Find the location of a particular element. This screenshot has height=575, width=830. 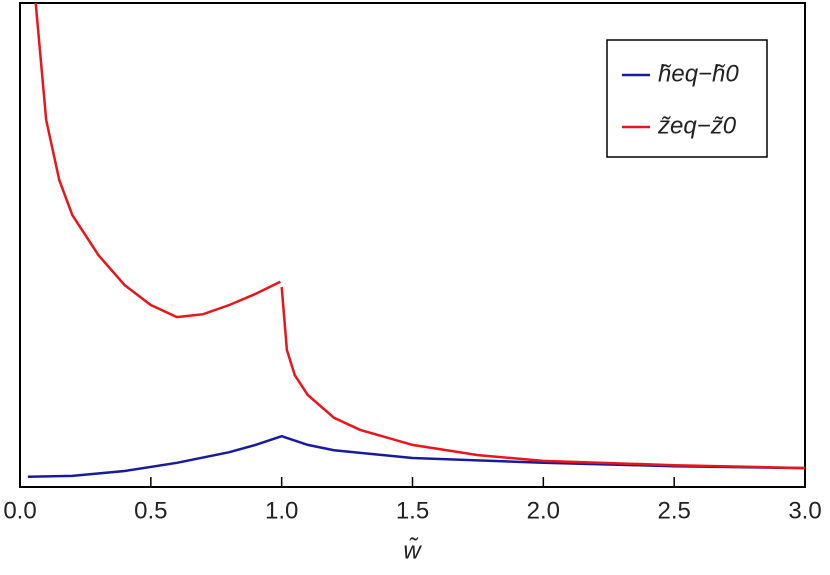

x-tick-label: 3.0 is located at coordinates (804, 510).